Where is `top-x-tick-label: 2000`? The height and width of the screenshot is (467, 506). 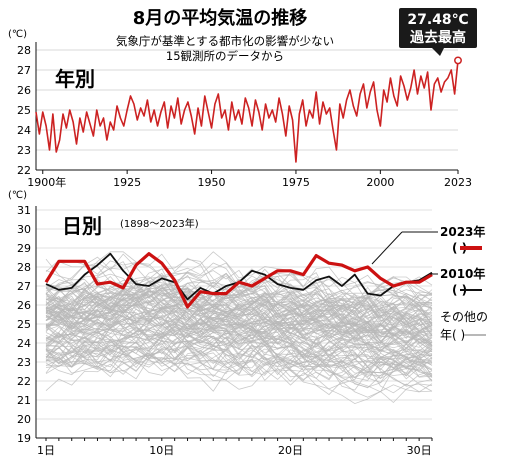 top-x-tick-label: 2000 is located at coordinates (380, 182).